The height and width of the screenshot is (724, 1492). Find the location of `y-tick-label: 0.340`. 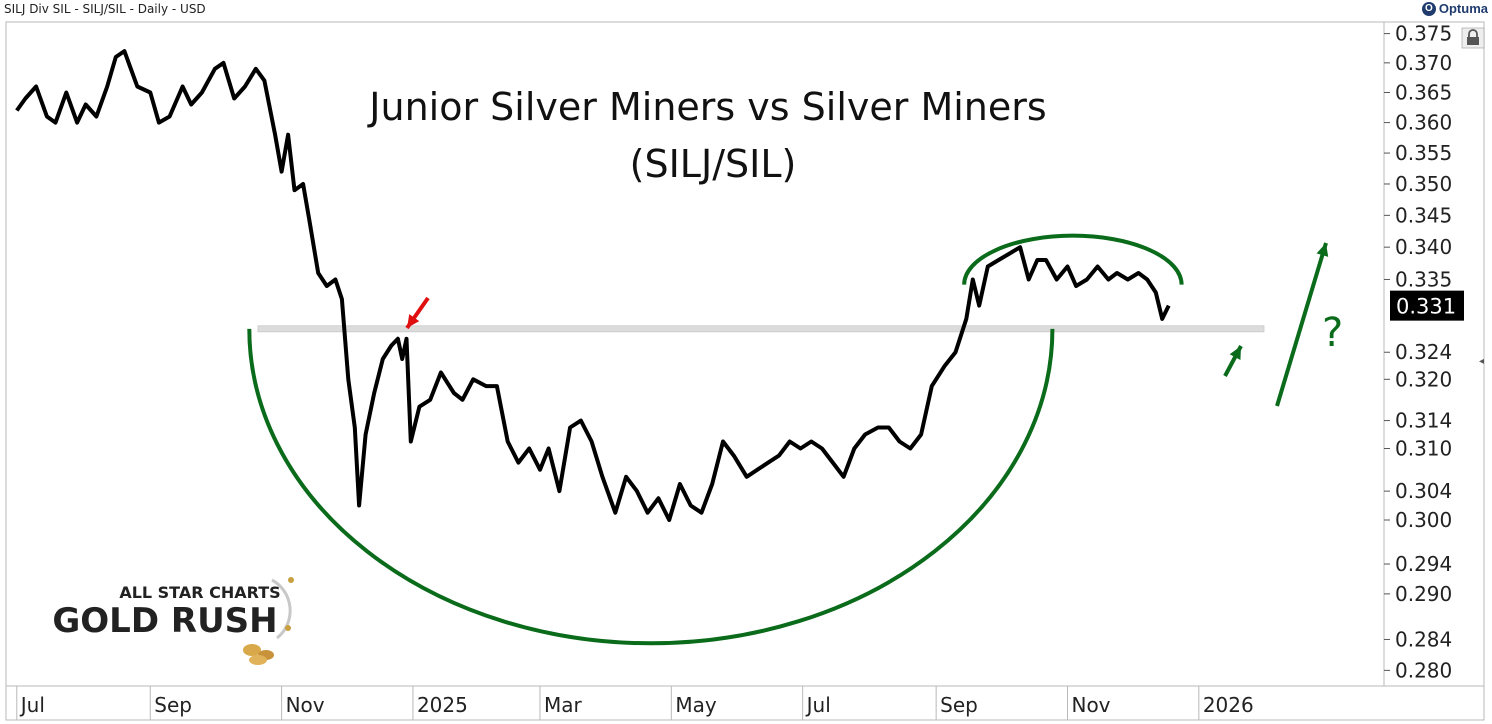

y-tick-label: 0.340 is located at coordinates (1423, 247).